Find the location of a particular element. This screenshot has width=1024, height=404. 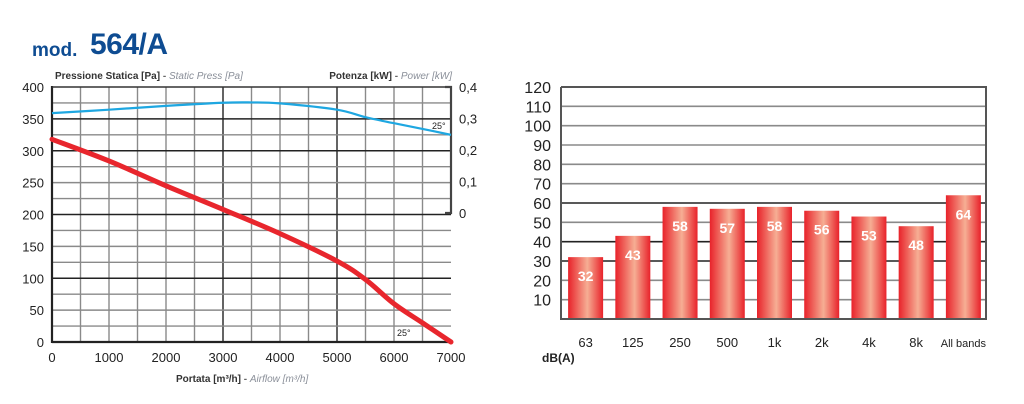

noise-tick-label: 60 is located at coordinates (542, 204).